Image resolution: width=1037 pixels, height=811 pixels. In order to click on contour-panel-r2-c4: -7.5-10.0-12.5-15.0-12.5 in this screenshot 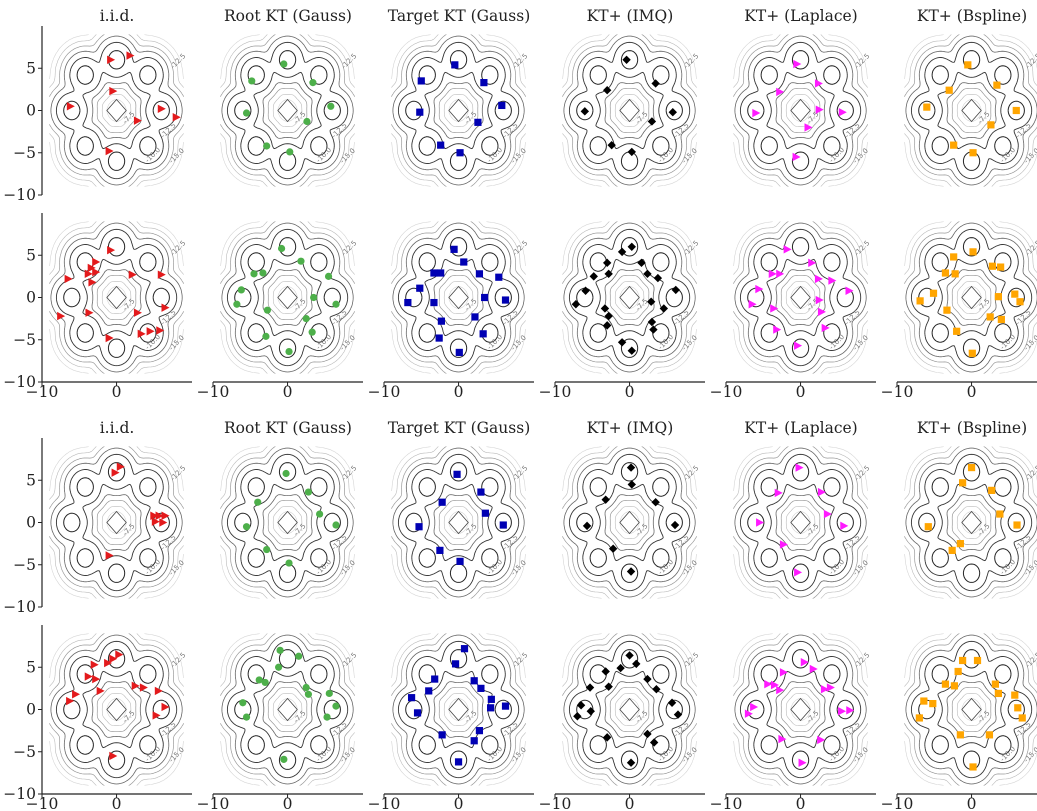, I will do `click(802, 522)`.